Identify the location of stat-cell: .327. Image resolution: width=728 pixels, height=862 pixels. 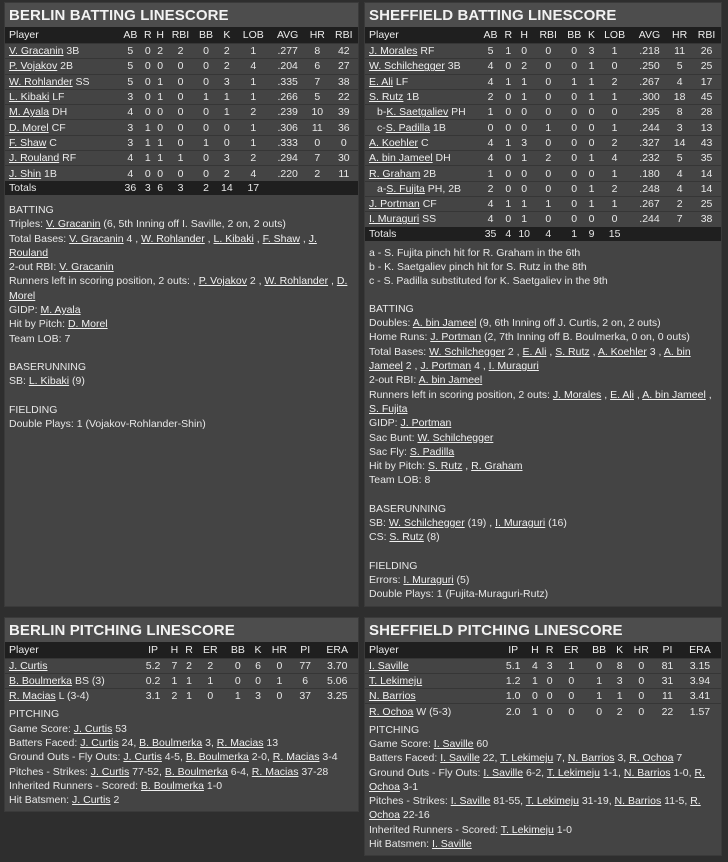
(649, 142).